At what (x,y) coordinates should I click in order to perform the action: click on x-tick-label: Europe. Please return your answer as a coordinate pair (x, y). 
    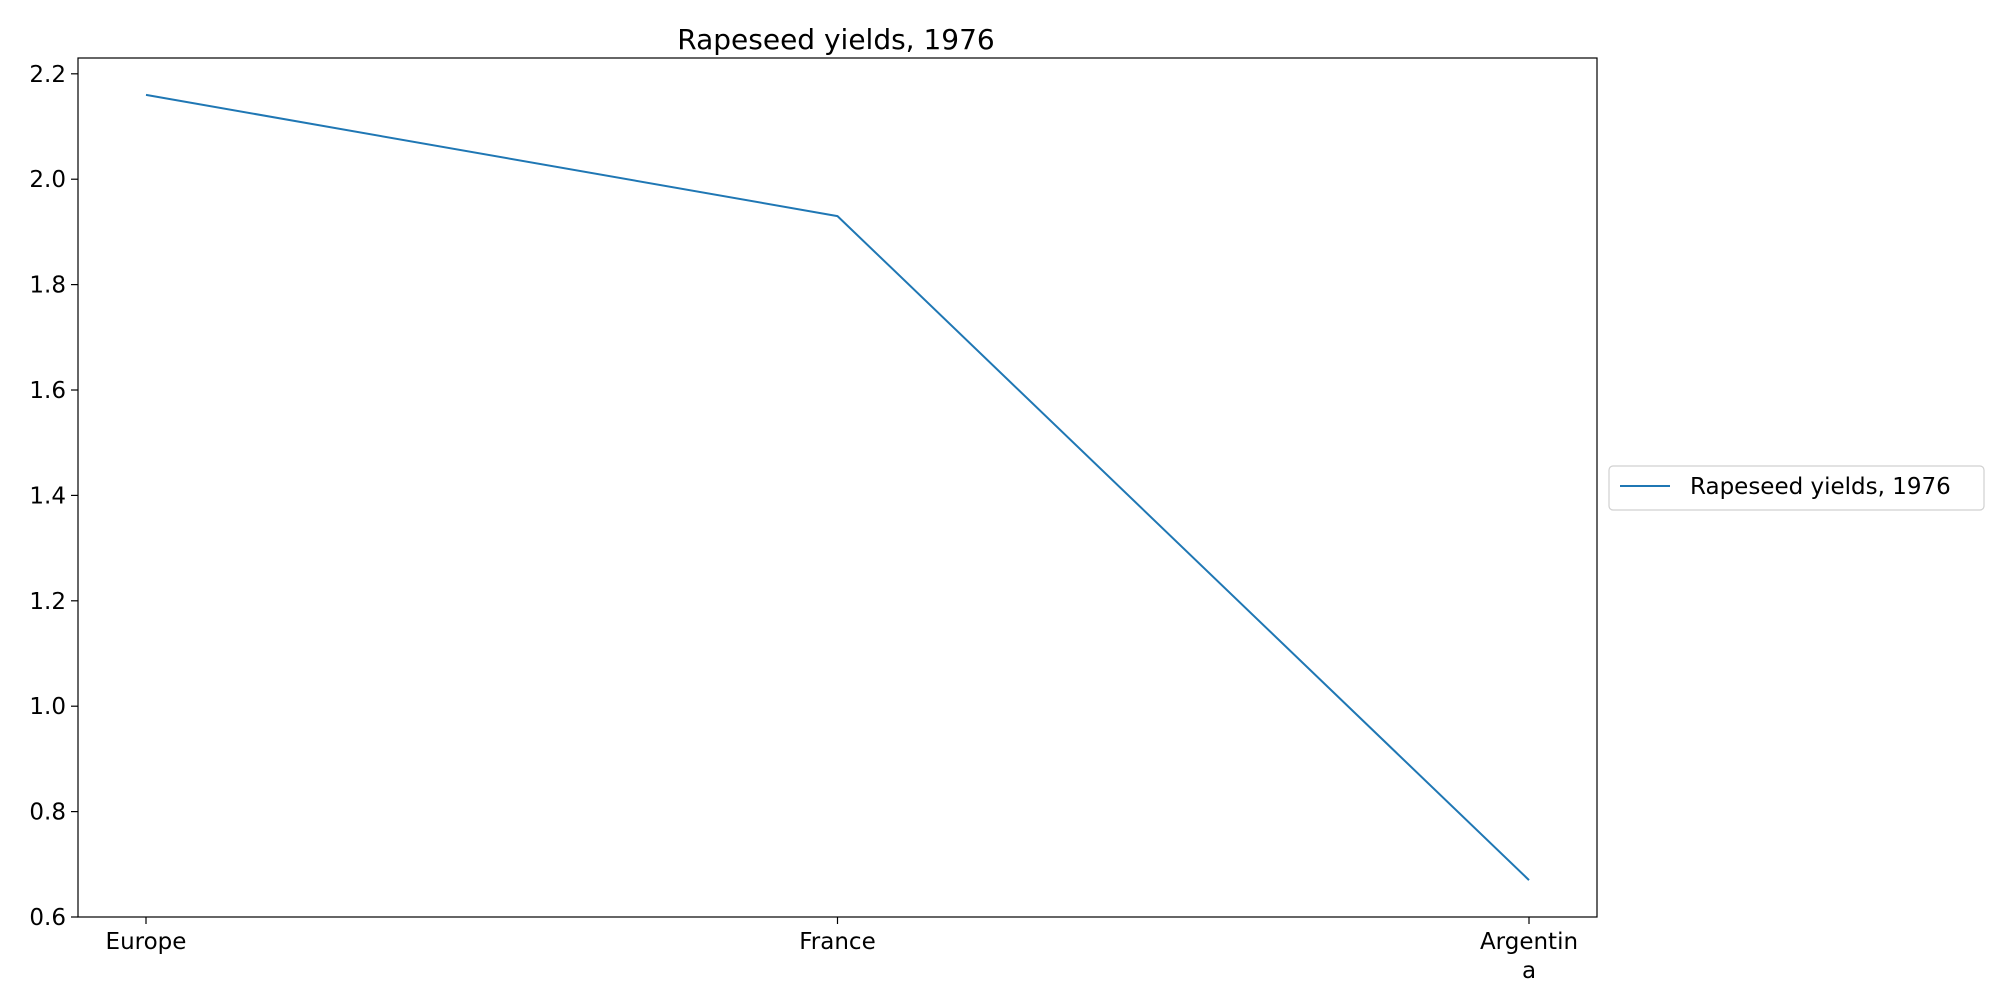
    Looking at the image, I should click on (146, 942).